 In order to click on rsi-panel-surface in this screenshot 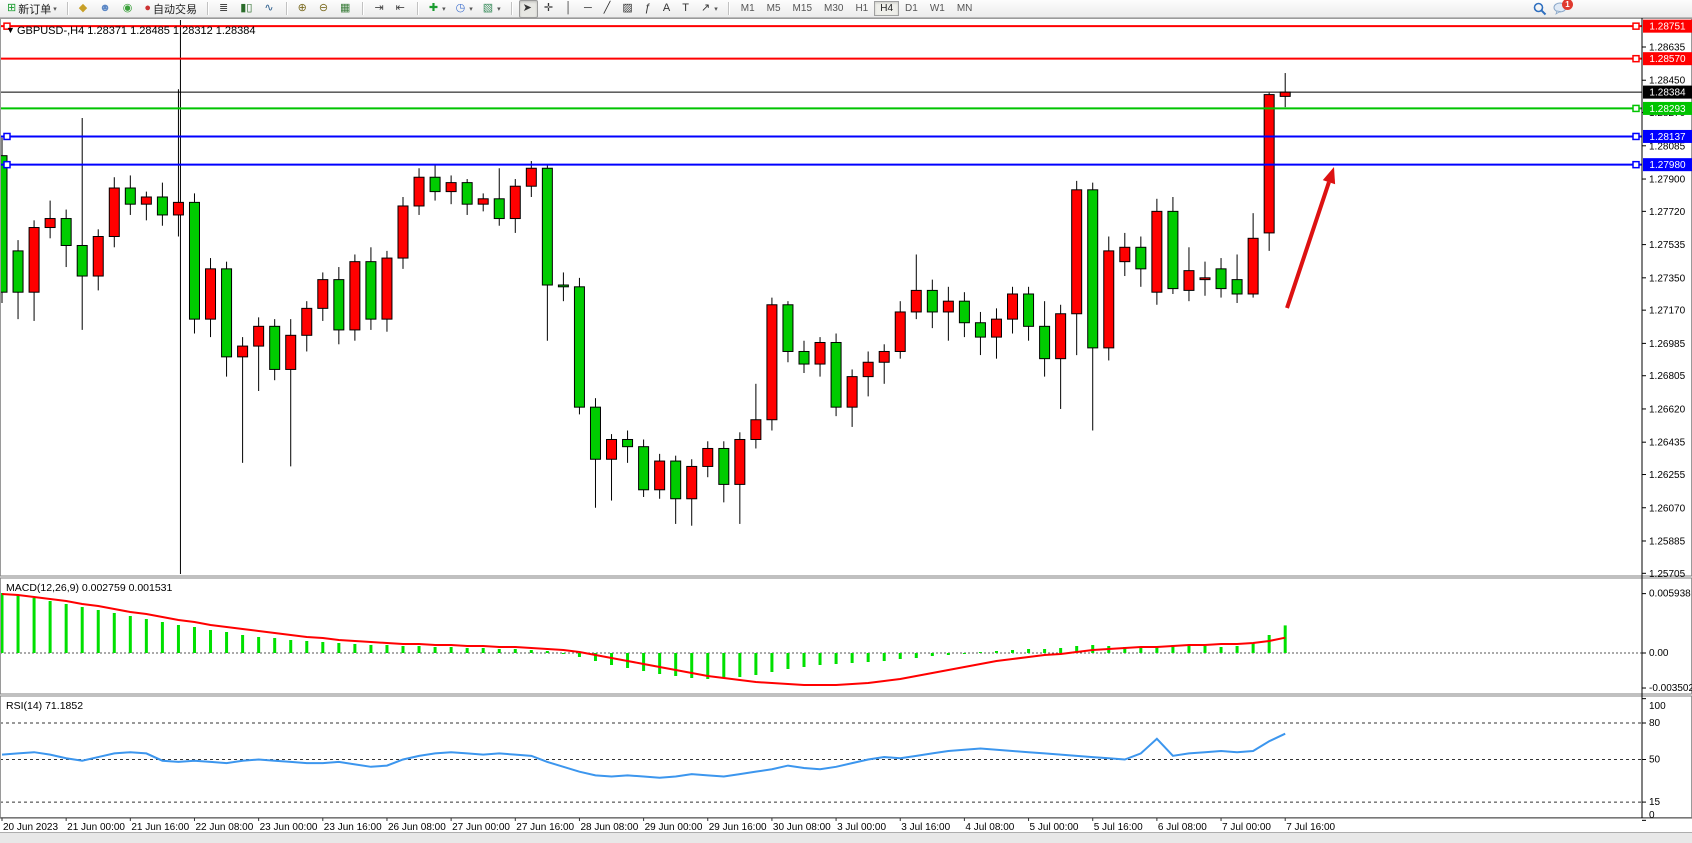, I will do `click(821, 757)`.